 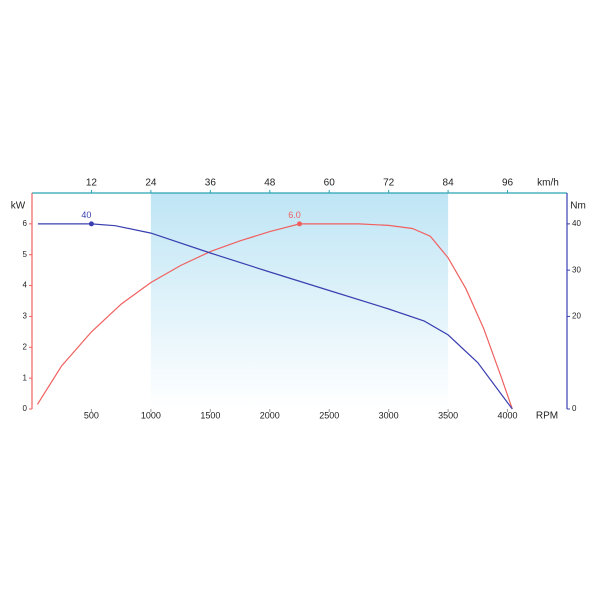 I want to click on x2-tick-label: 36, so click(x=211, y=183).